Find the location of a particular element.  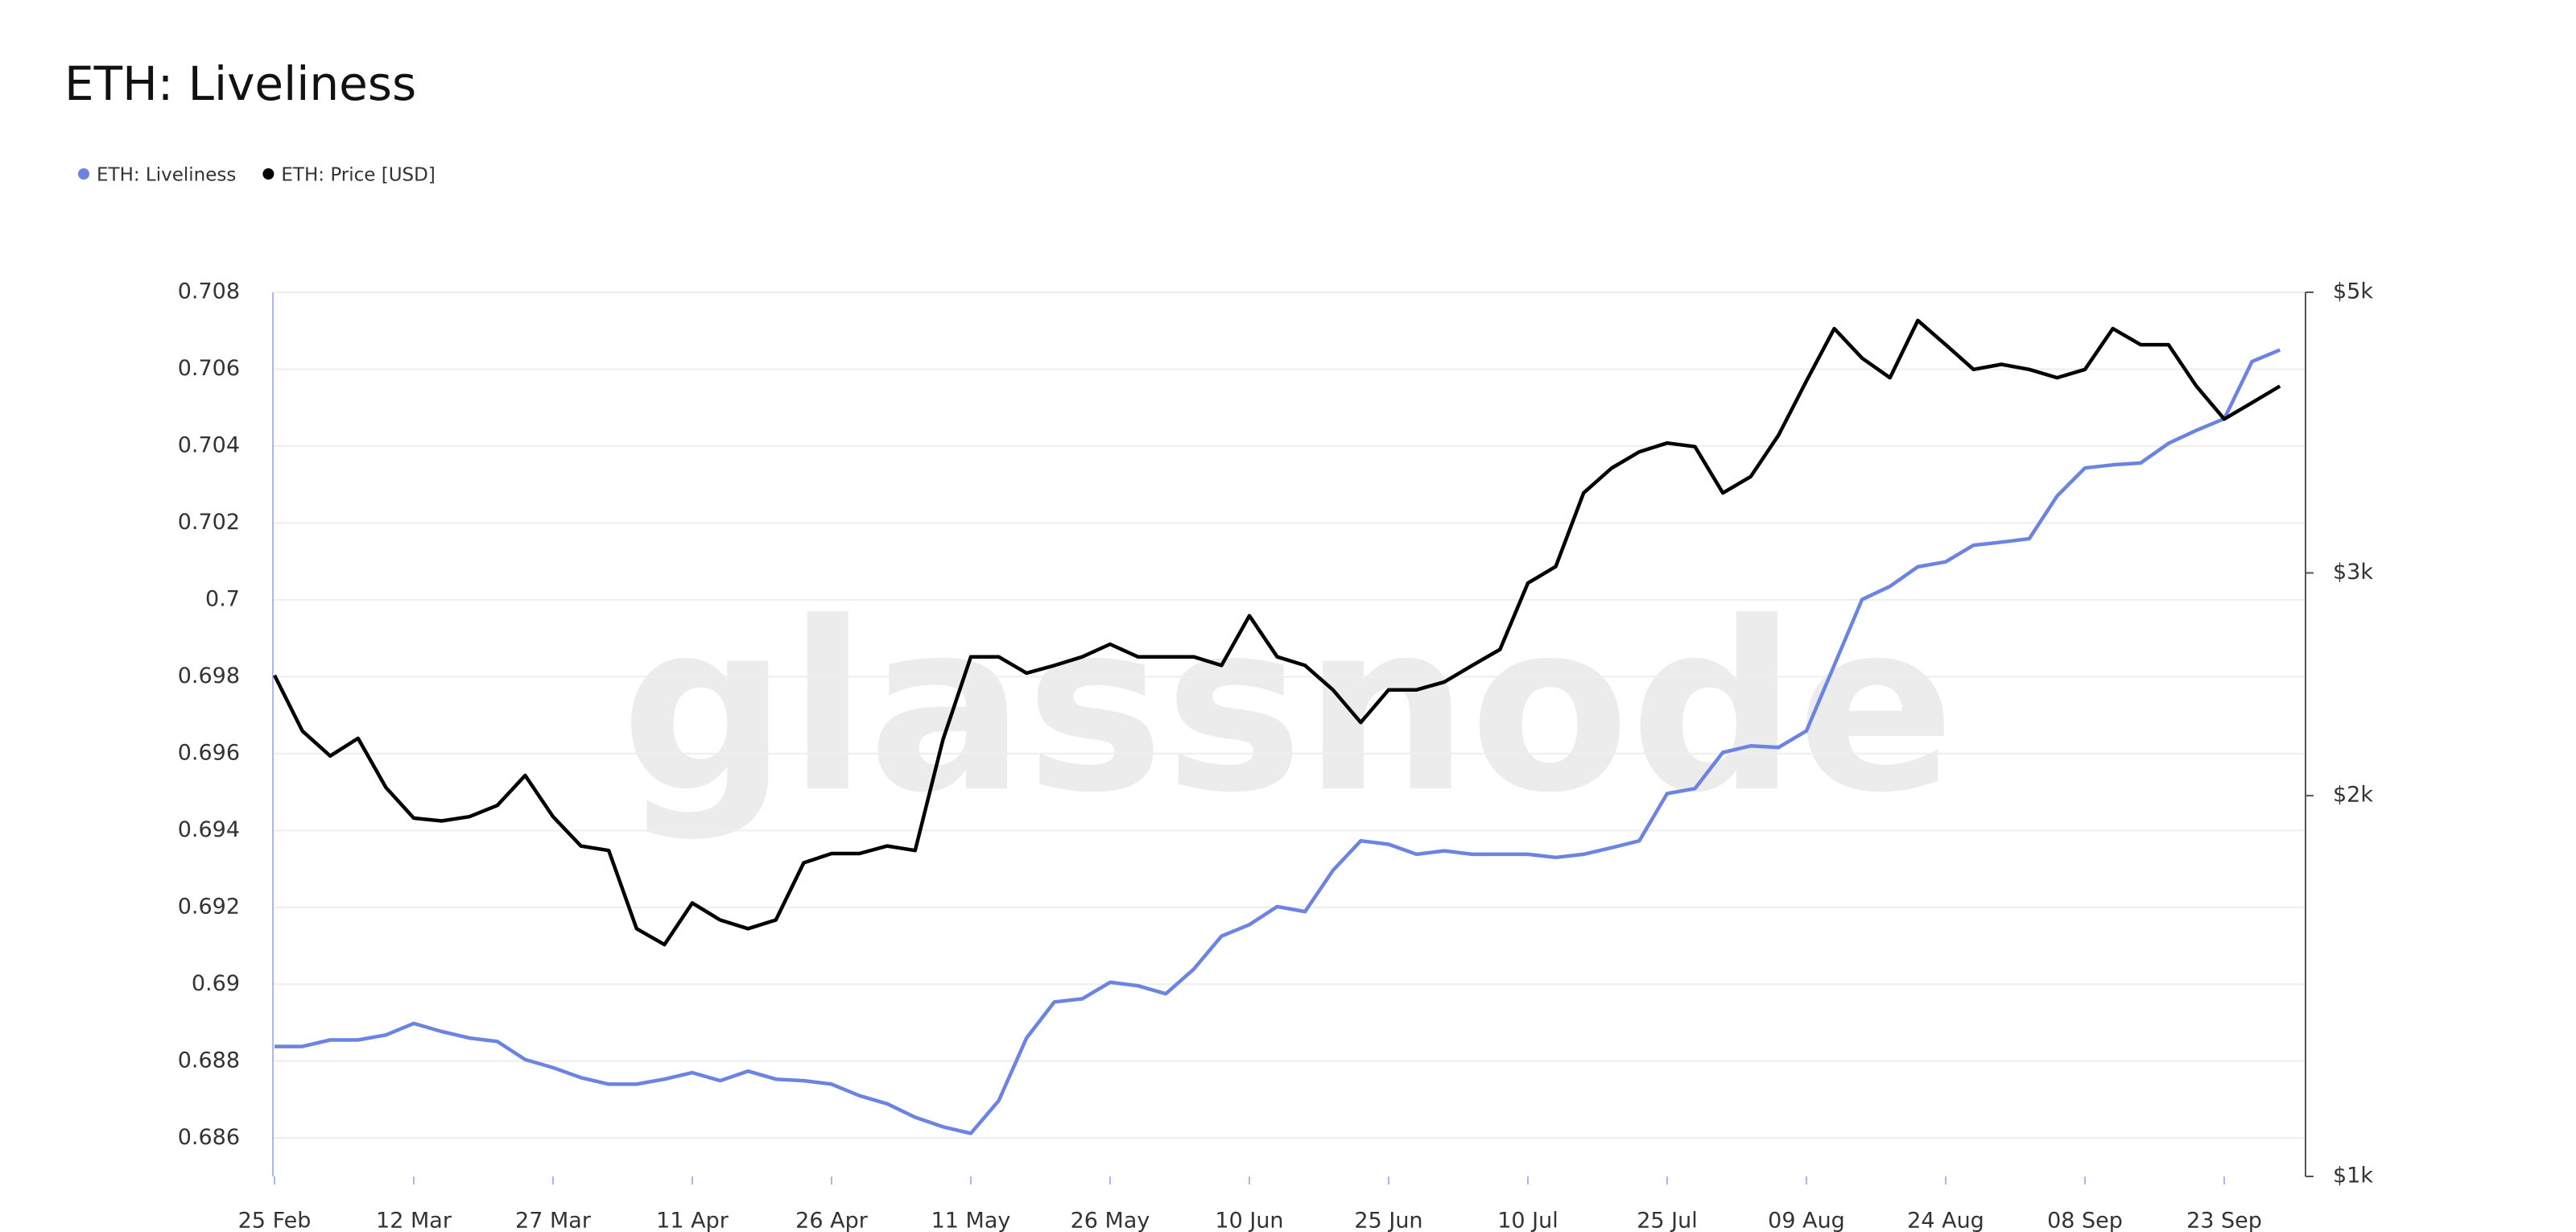

legend: ETH: Liveliness ETH: Price [USD] is located at coordinates (257, 175).